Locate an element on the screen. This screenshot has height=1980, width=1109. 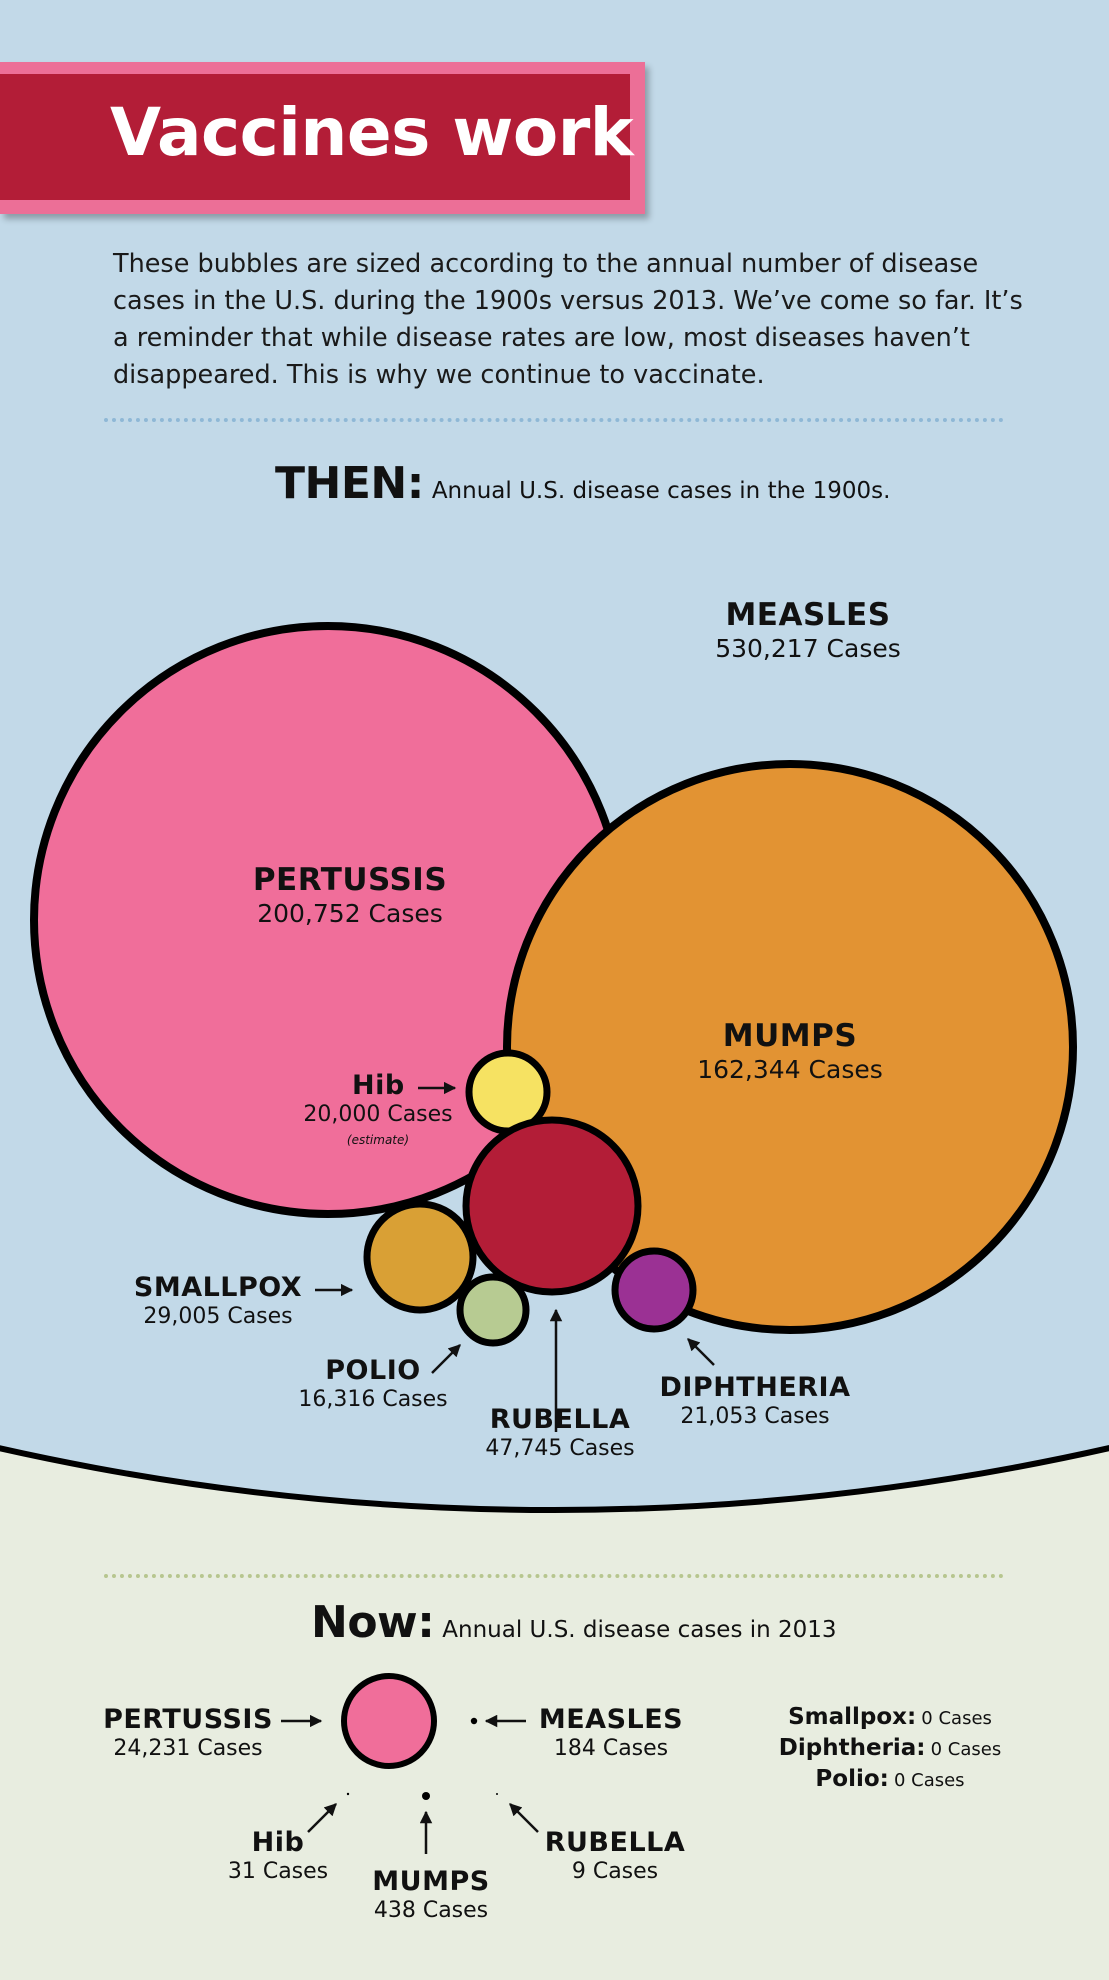
pertussis-bubble-2013 is located at coordinates (389, 1721).